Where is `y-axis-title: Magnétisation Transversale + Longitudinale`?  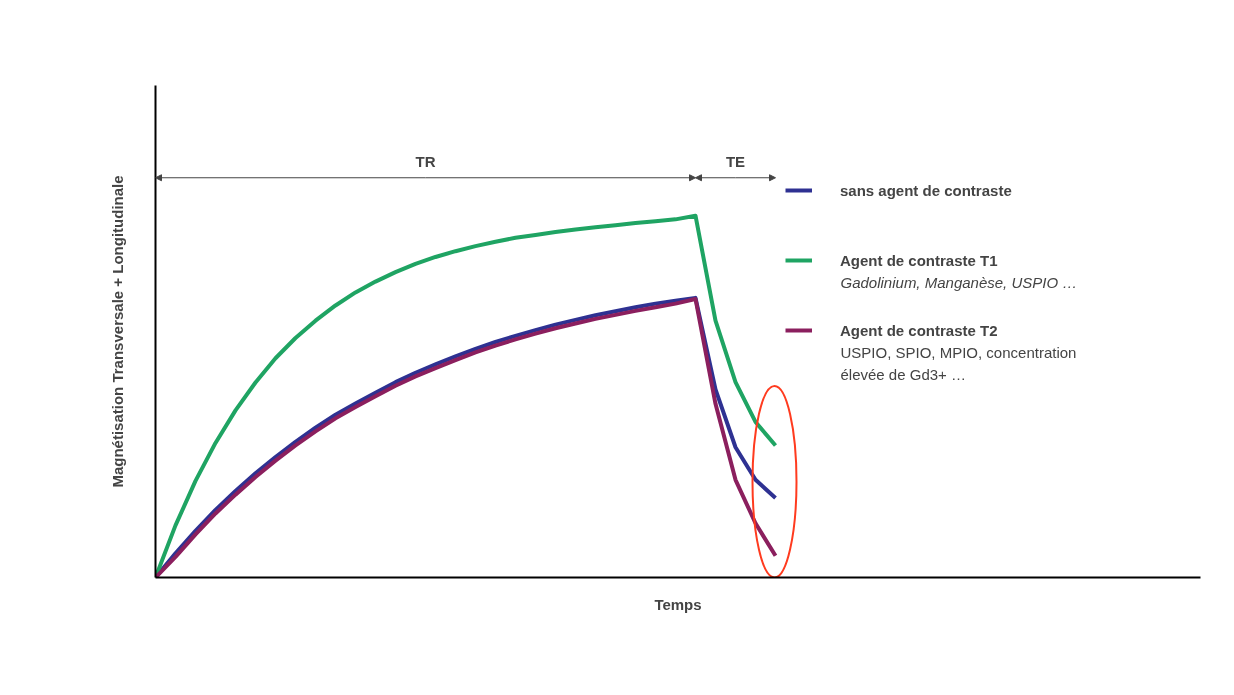 y-axis-title: Magnétisation Transversale + Longitudinale is located at coordinates (117, 331).